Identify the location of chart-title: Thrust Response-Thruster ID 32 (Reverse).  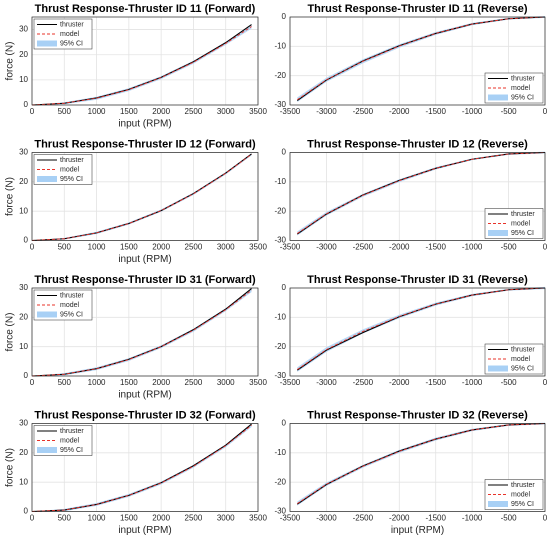
(417, 415).